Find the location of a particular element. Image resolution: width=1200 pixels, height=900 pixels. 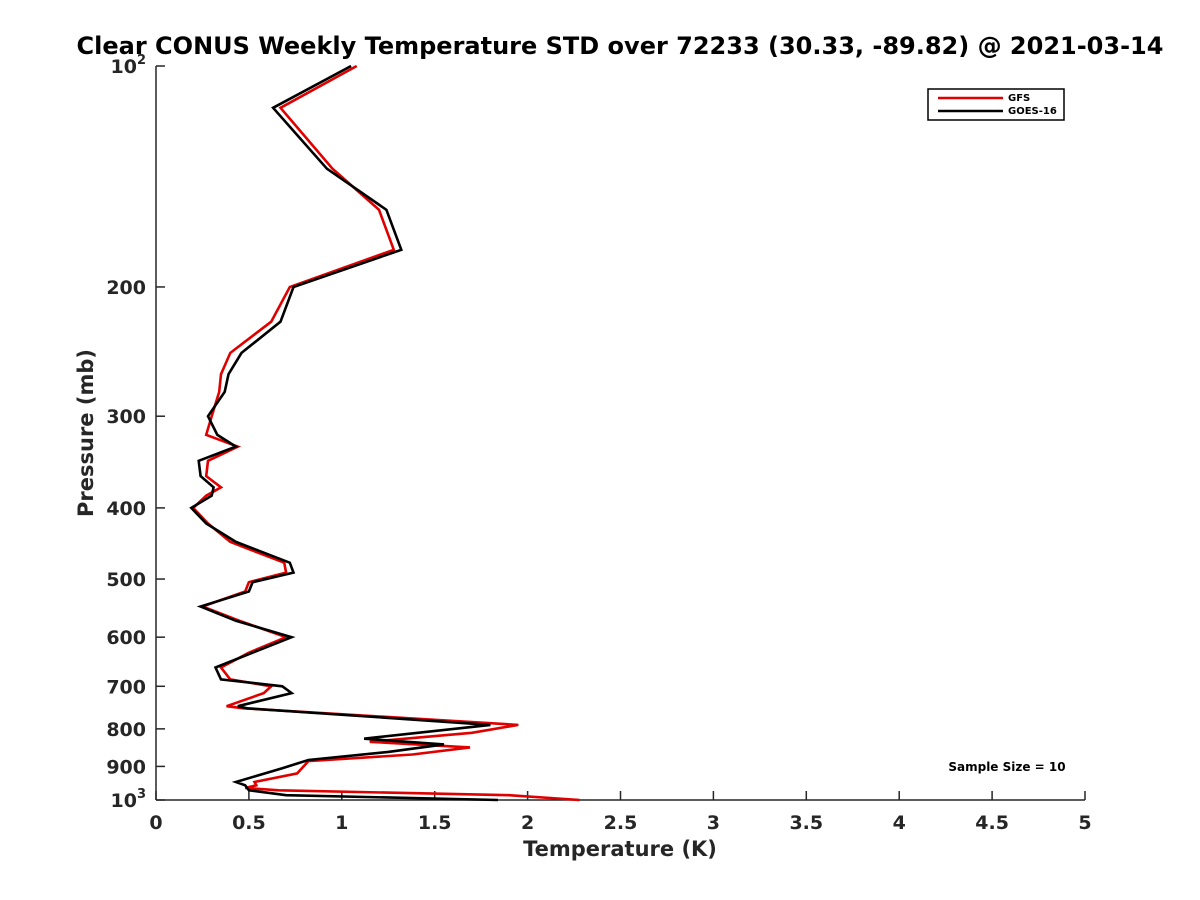

y-tick-label: 500 is located at coordinates (126, 580).